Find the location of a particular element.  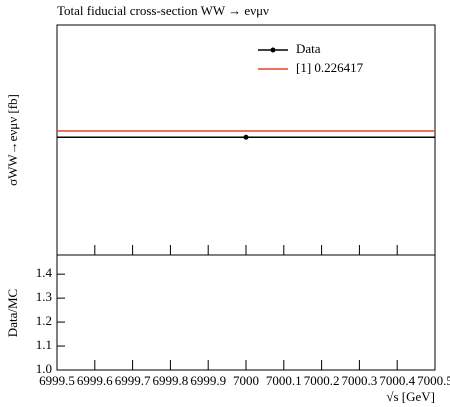

x-tick-label: 6999.9 is located at coordinates (208, 380).